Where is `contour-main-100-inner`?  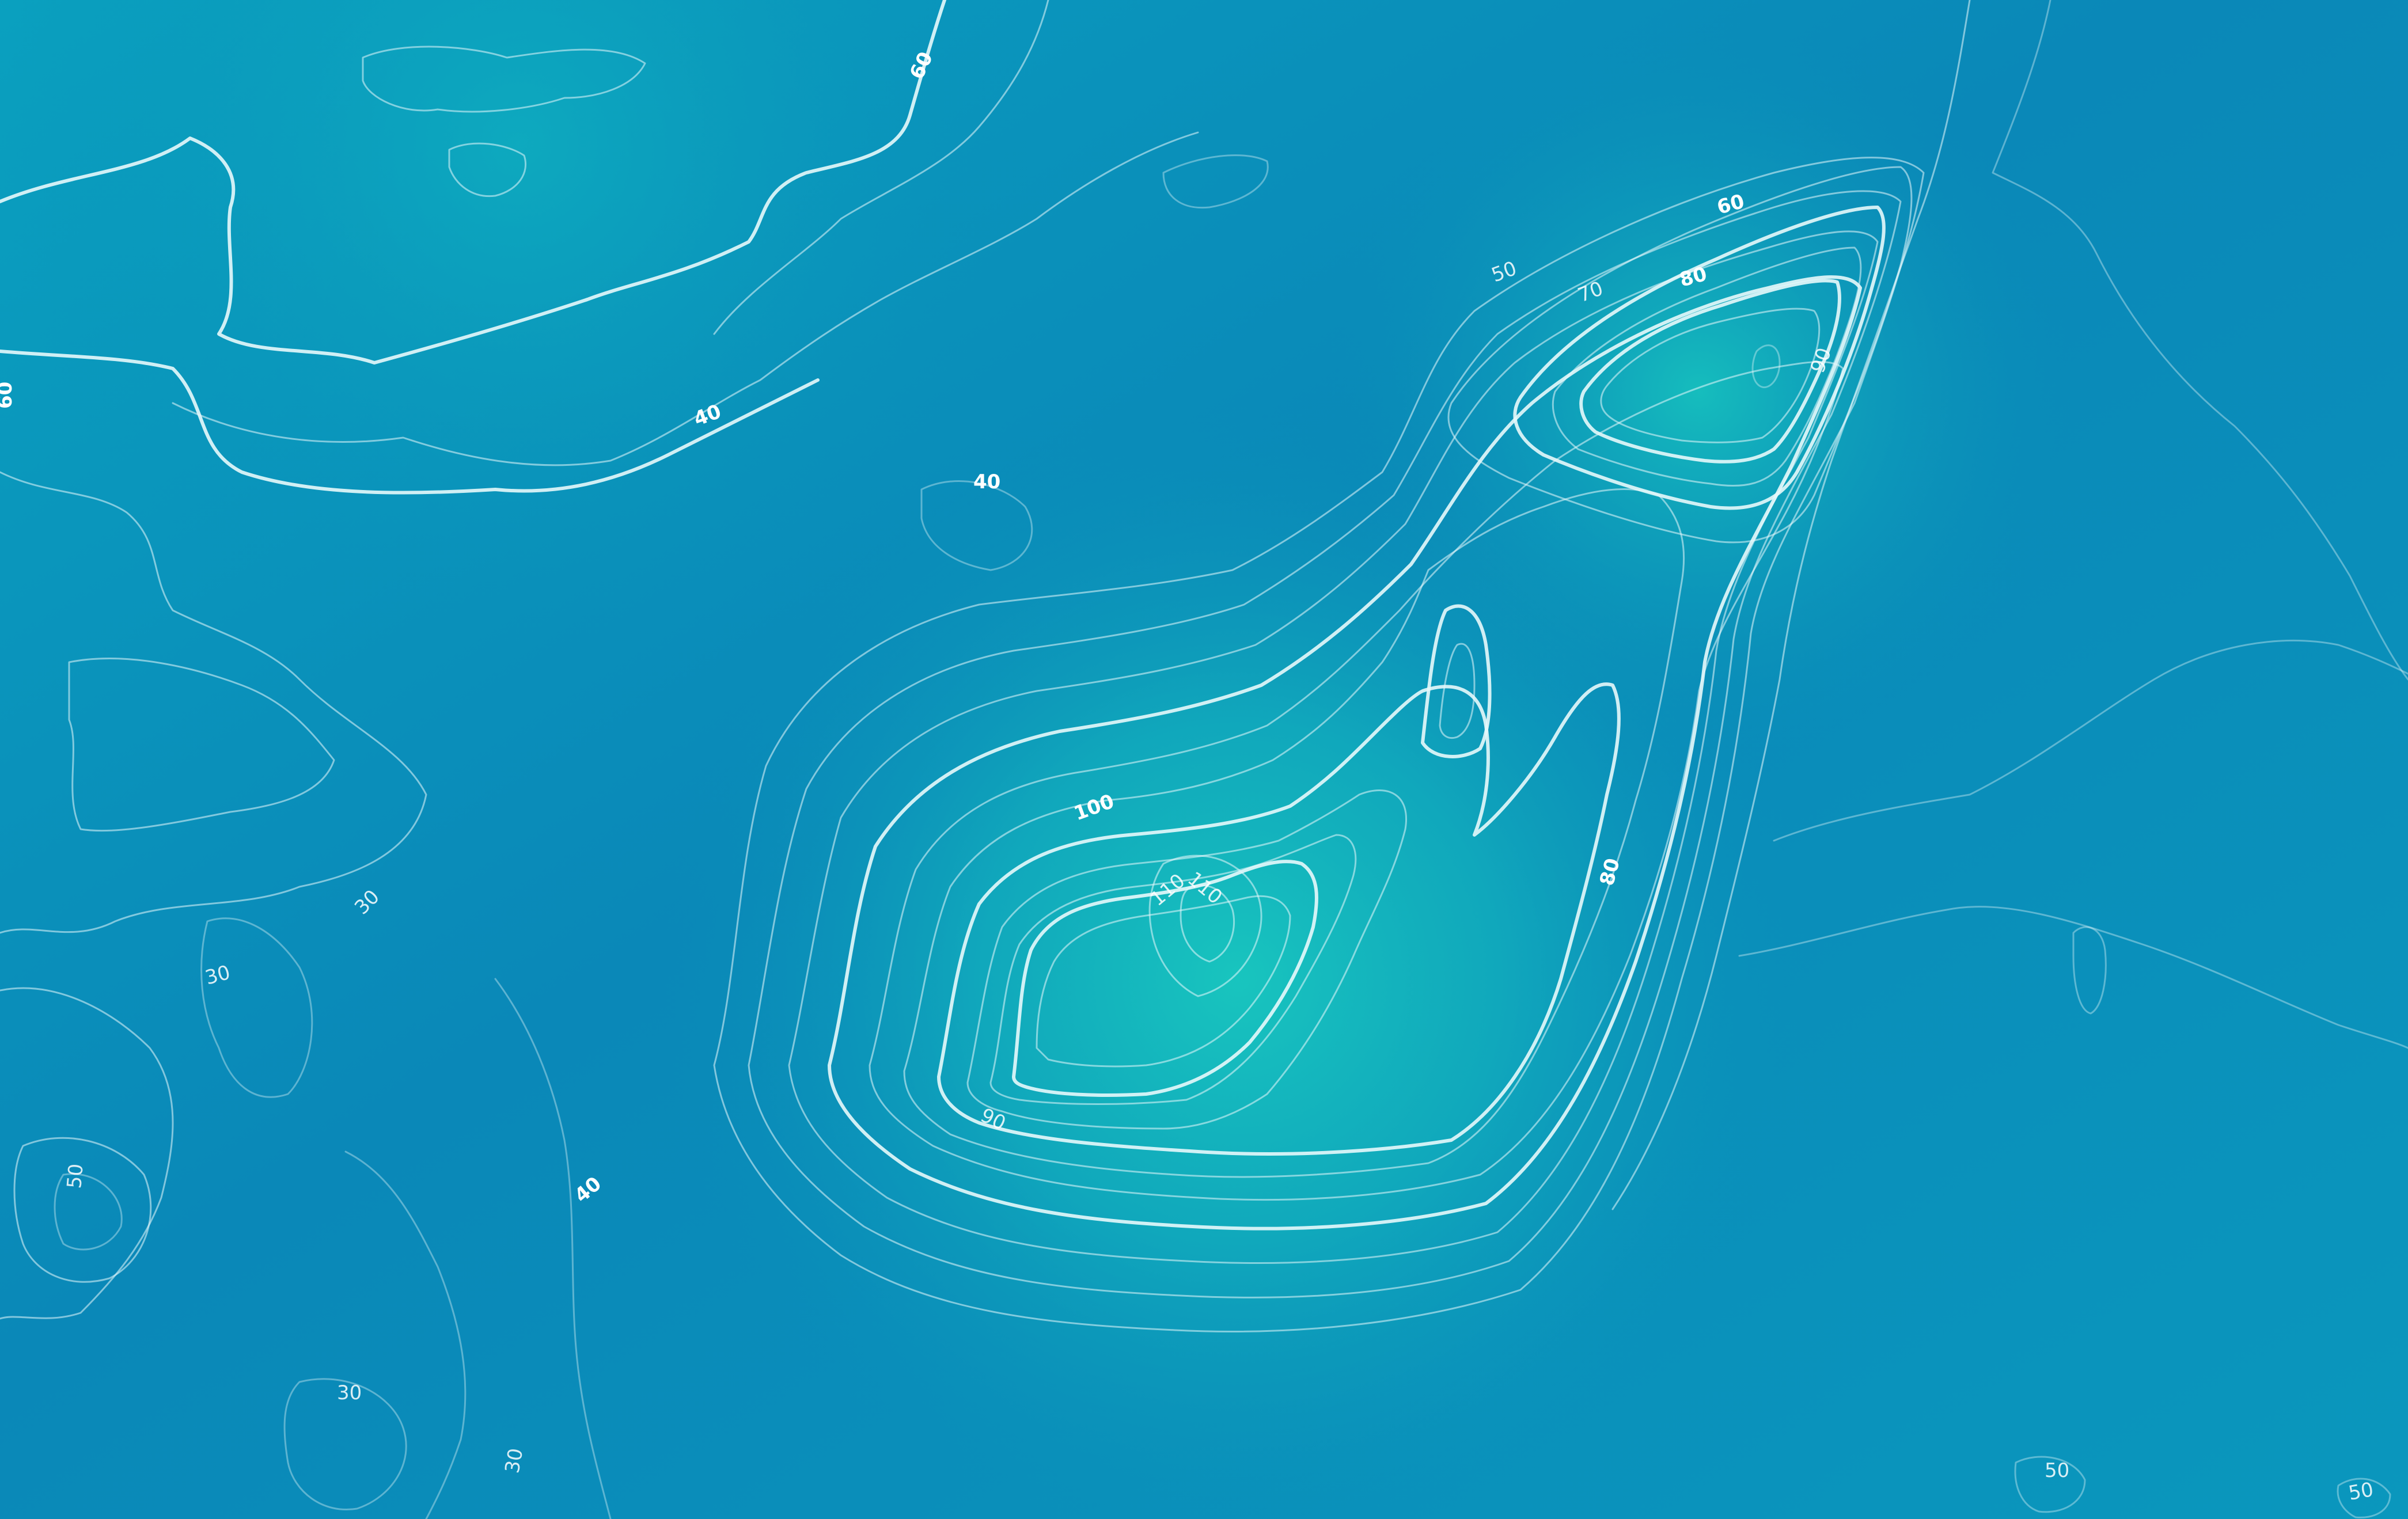
contour-main-100-inner is located at coordinates (1163, 981).